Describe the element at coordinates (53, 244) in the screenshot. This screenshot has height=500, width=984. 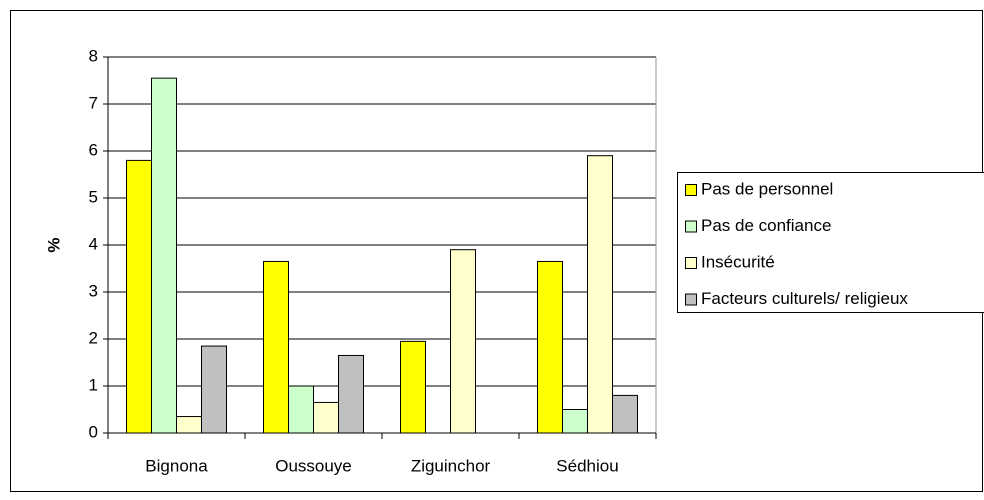
I see `y-axis-label: %` at that location.